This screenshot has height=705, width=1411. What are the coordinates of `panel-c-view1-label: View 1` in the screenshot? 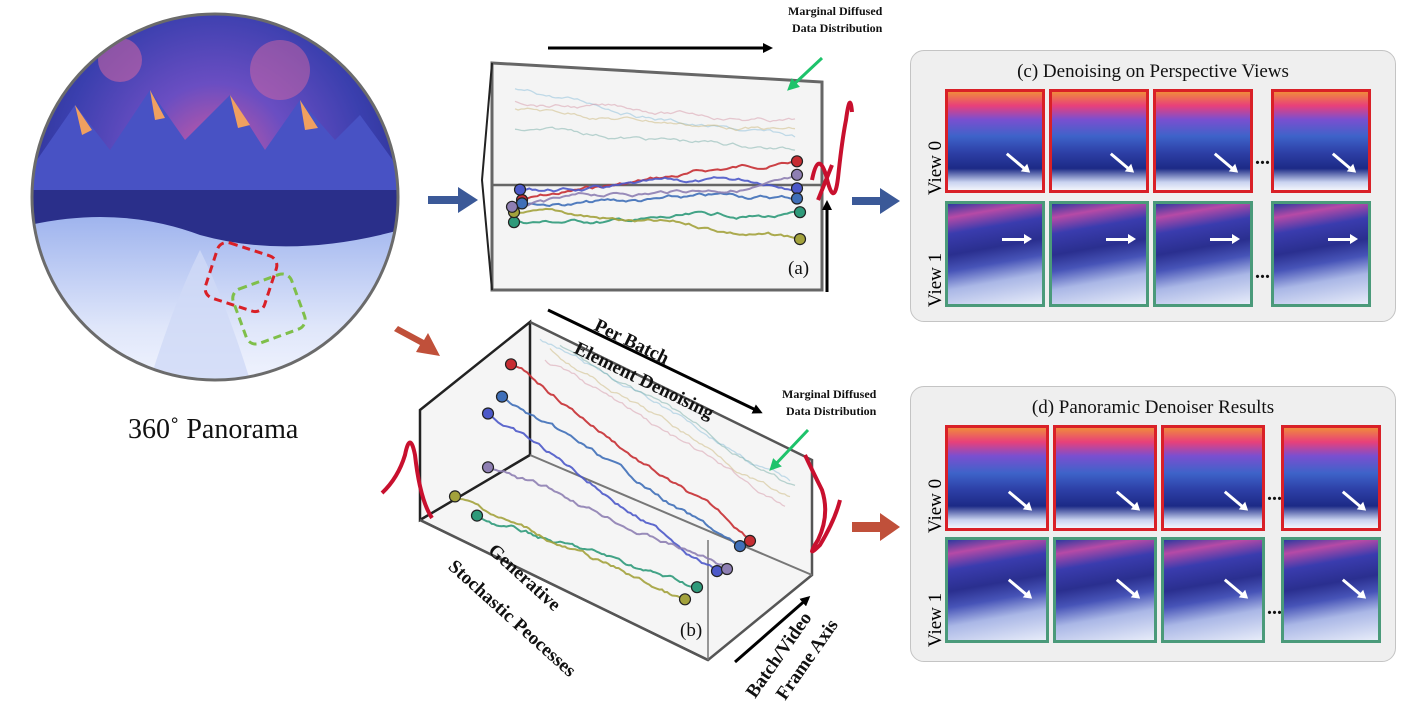 It's located at (936, 280).